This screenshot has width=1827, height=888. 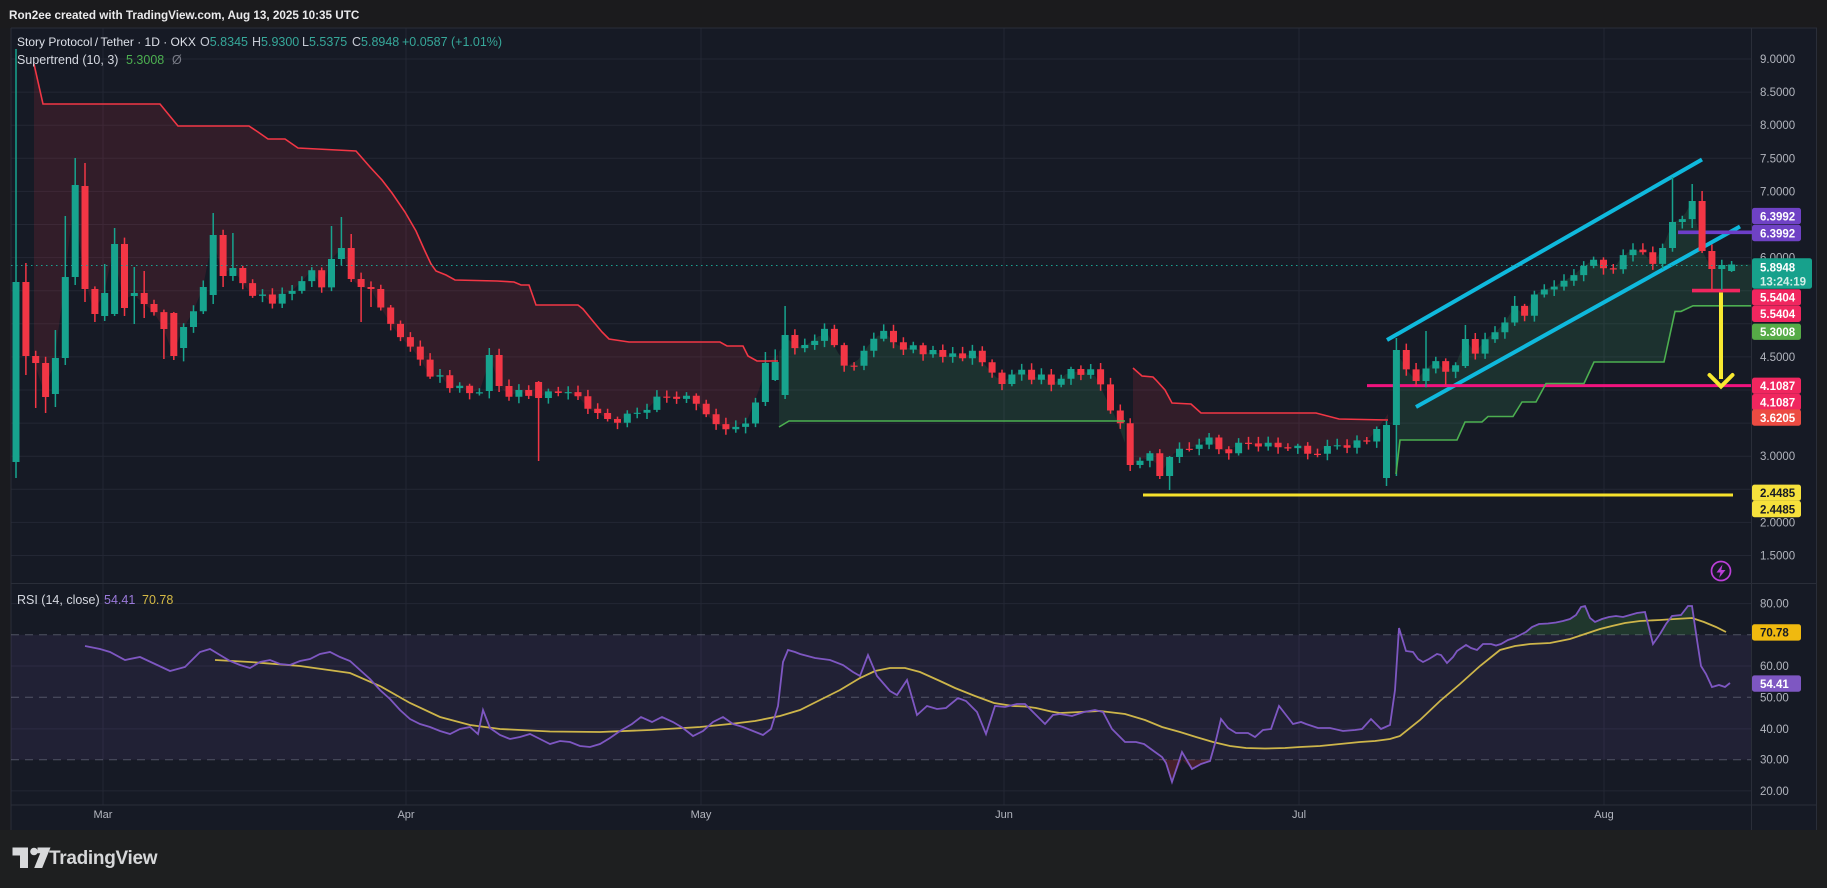 What do you see at coordinates (1777, 126) in the screenshot?
I see `svg-text: 8.0000` at bounding box center [1777, 126].